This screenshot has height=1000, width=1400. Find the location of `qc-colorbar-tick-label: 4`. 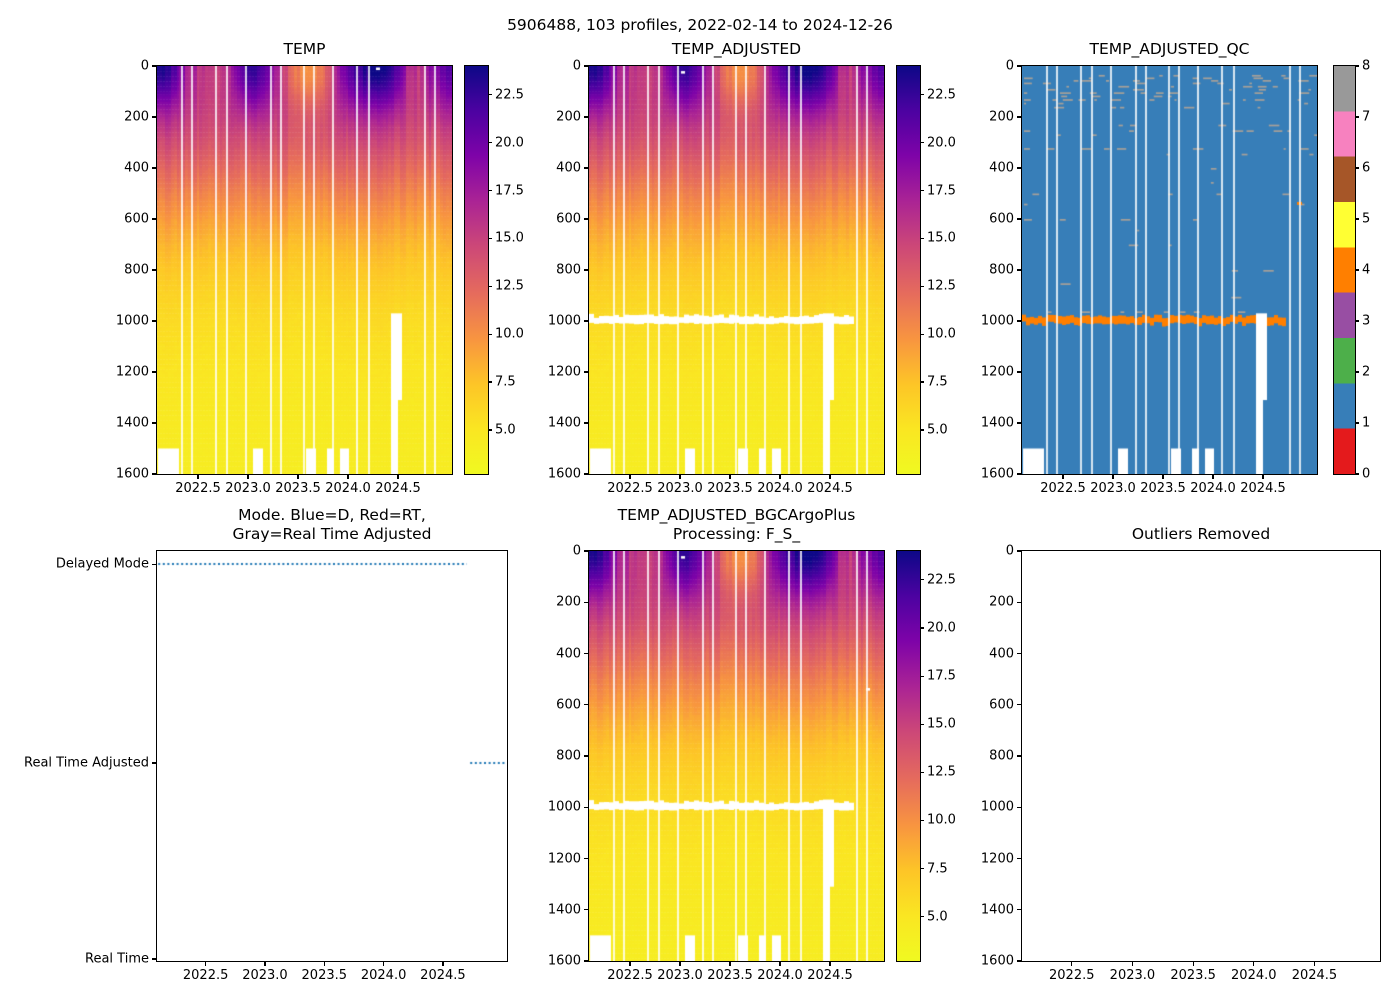

qc-colorbar-tick-label: 4 is located at coordinates (1366, 270).